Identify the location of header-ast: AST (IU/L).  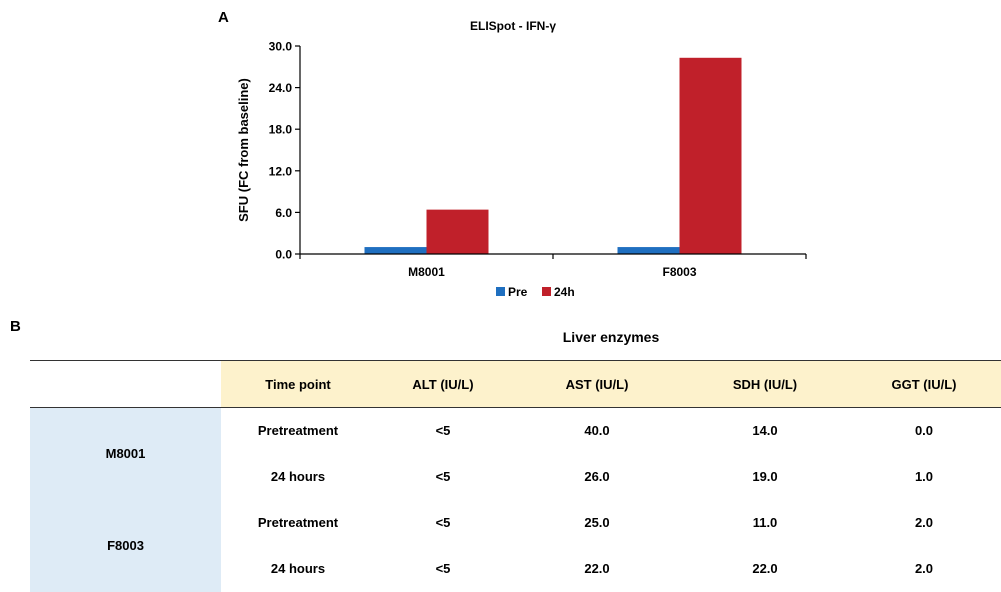
(597, 384).